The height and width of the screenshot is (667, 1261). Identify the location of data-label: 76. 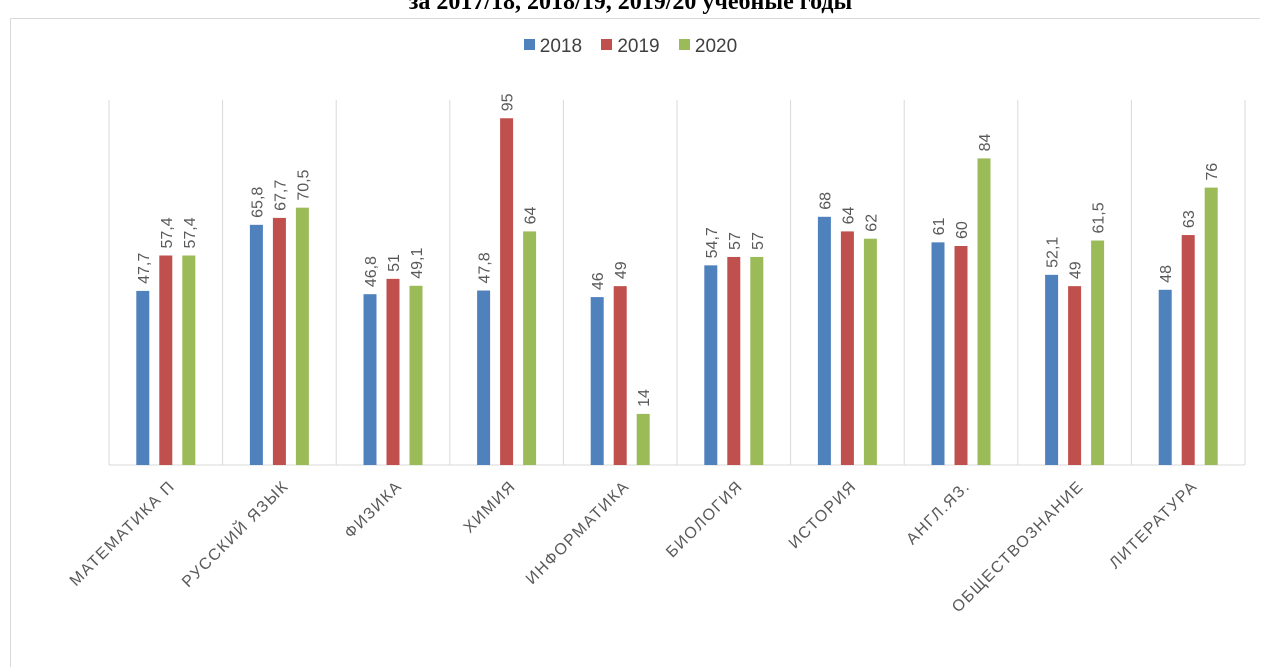
(1212, 172).